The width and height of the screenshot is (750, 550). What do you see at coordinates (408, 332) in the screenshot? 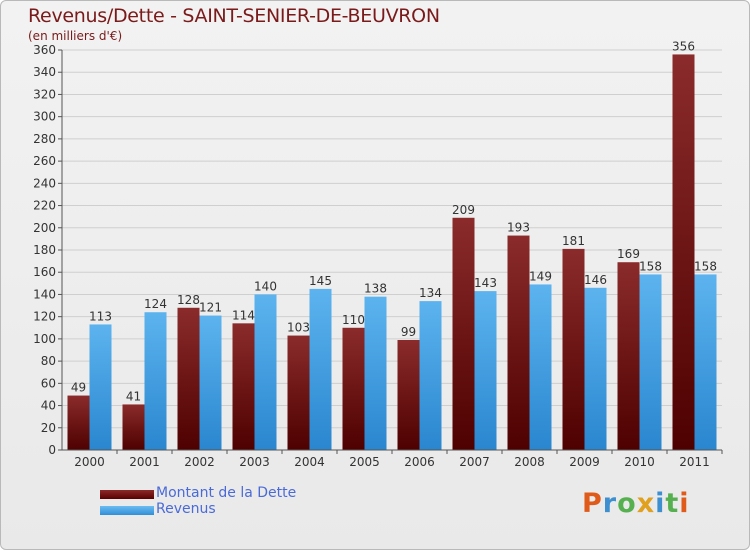
I see `dette-value-label: 99` at bounding box center [408, 332].